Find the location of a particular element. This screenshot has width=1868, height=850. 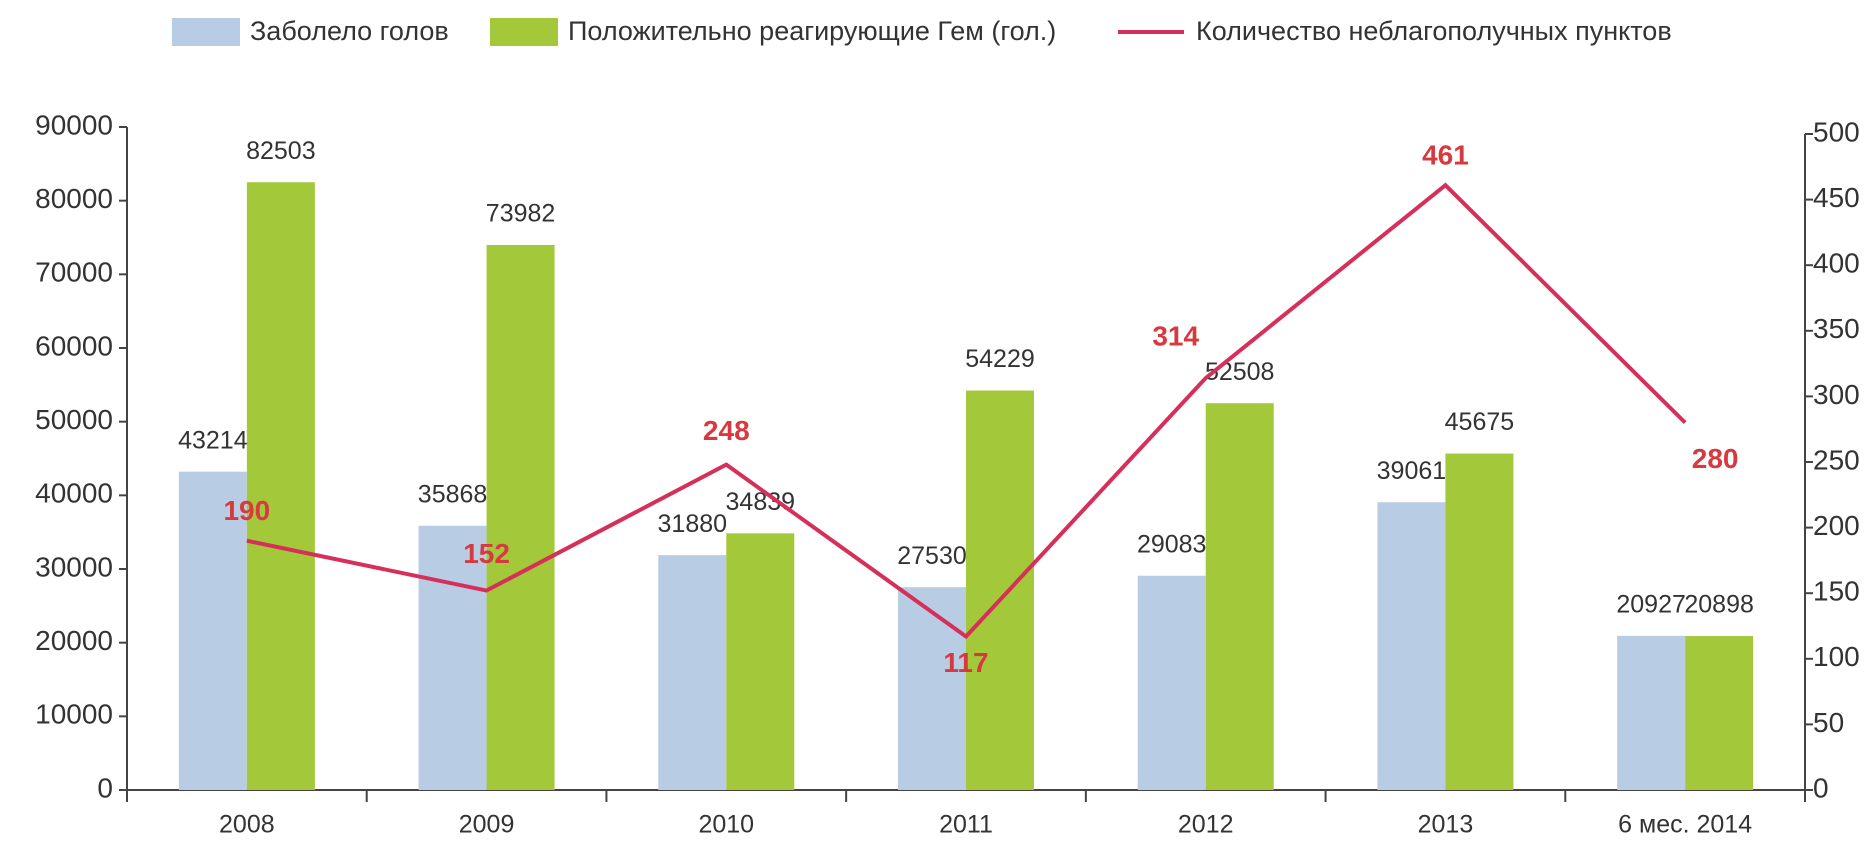

x-tick-label: 2013 is located at coordinates (1446, 825).